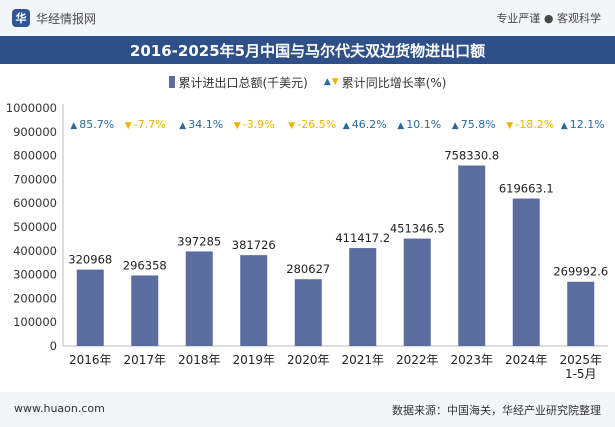  I want to click on x-tick-label: 2022年, so click(417, 360).